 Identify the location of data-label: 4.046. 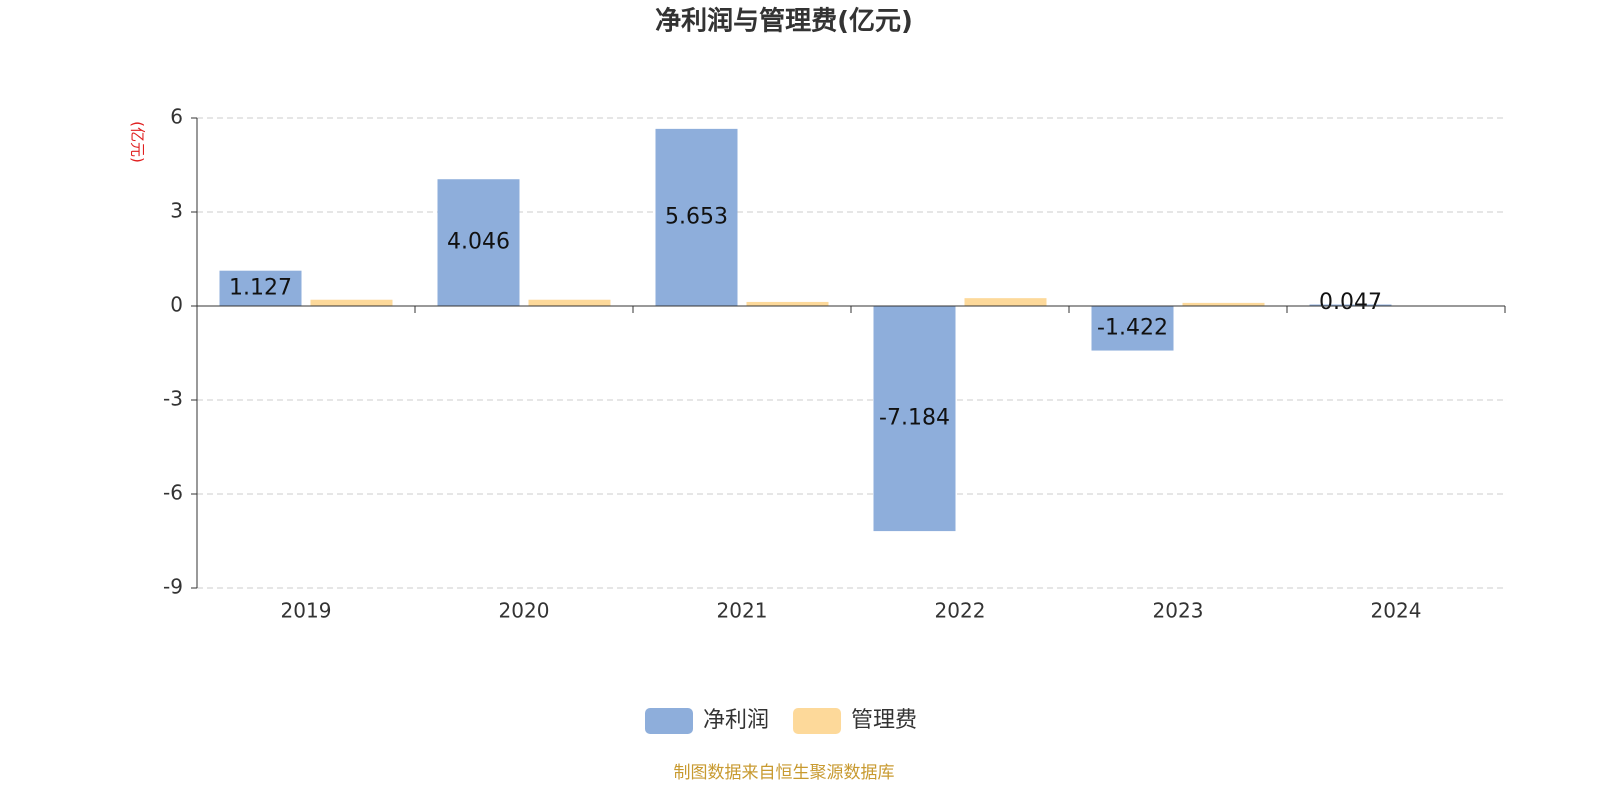
(478, 242).